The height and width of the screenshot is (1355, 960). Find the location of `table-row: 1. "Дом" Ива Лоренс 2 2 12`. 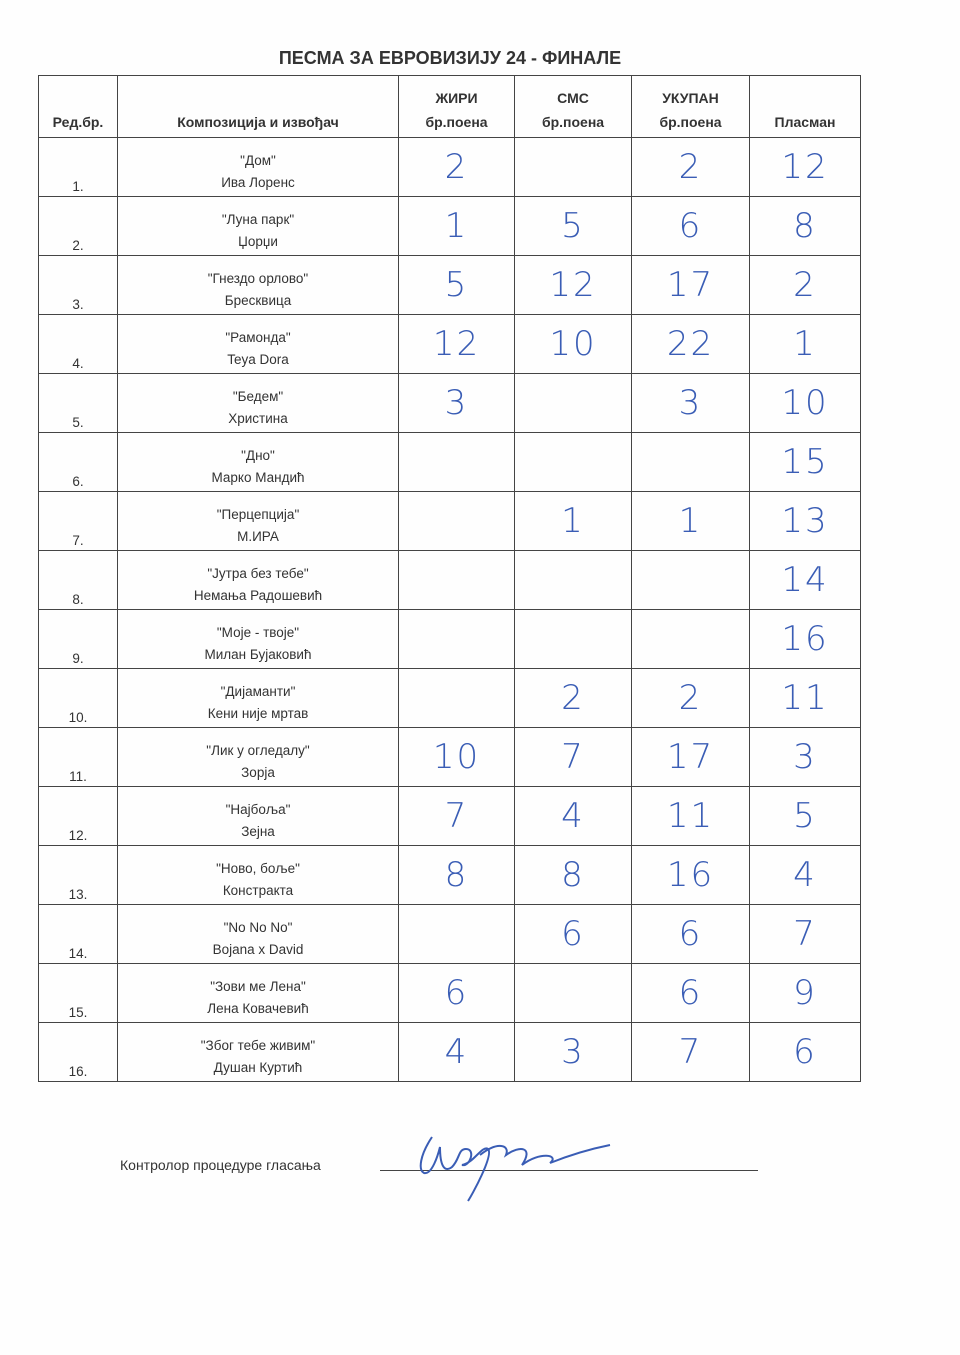

table-row: 1. "Дом" Ива Лоренс 2 2 12 is located at coordinates (449, 167).